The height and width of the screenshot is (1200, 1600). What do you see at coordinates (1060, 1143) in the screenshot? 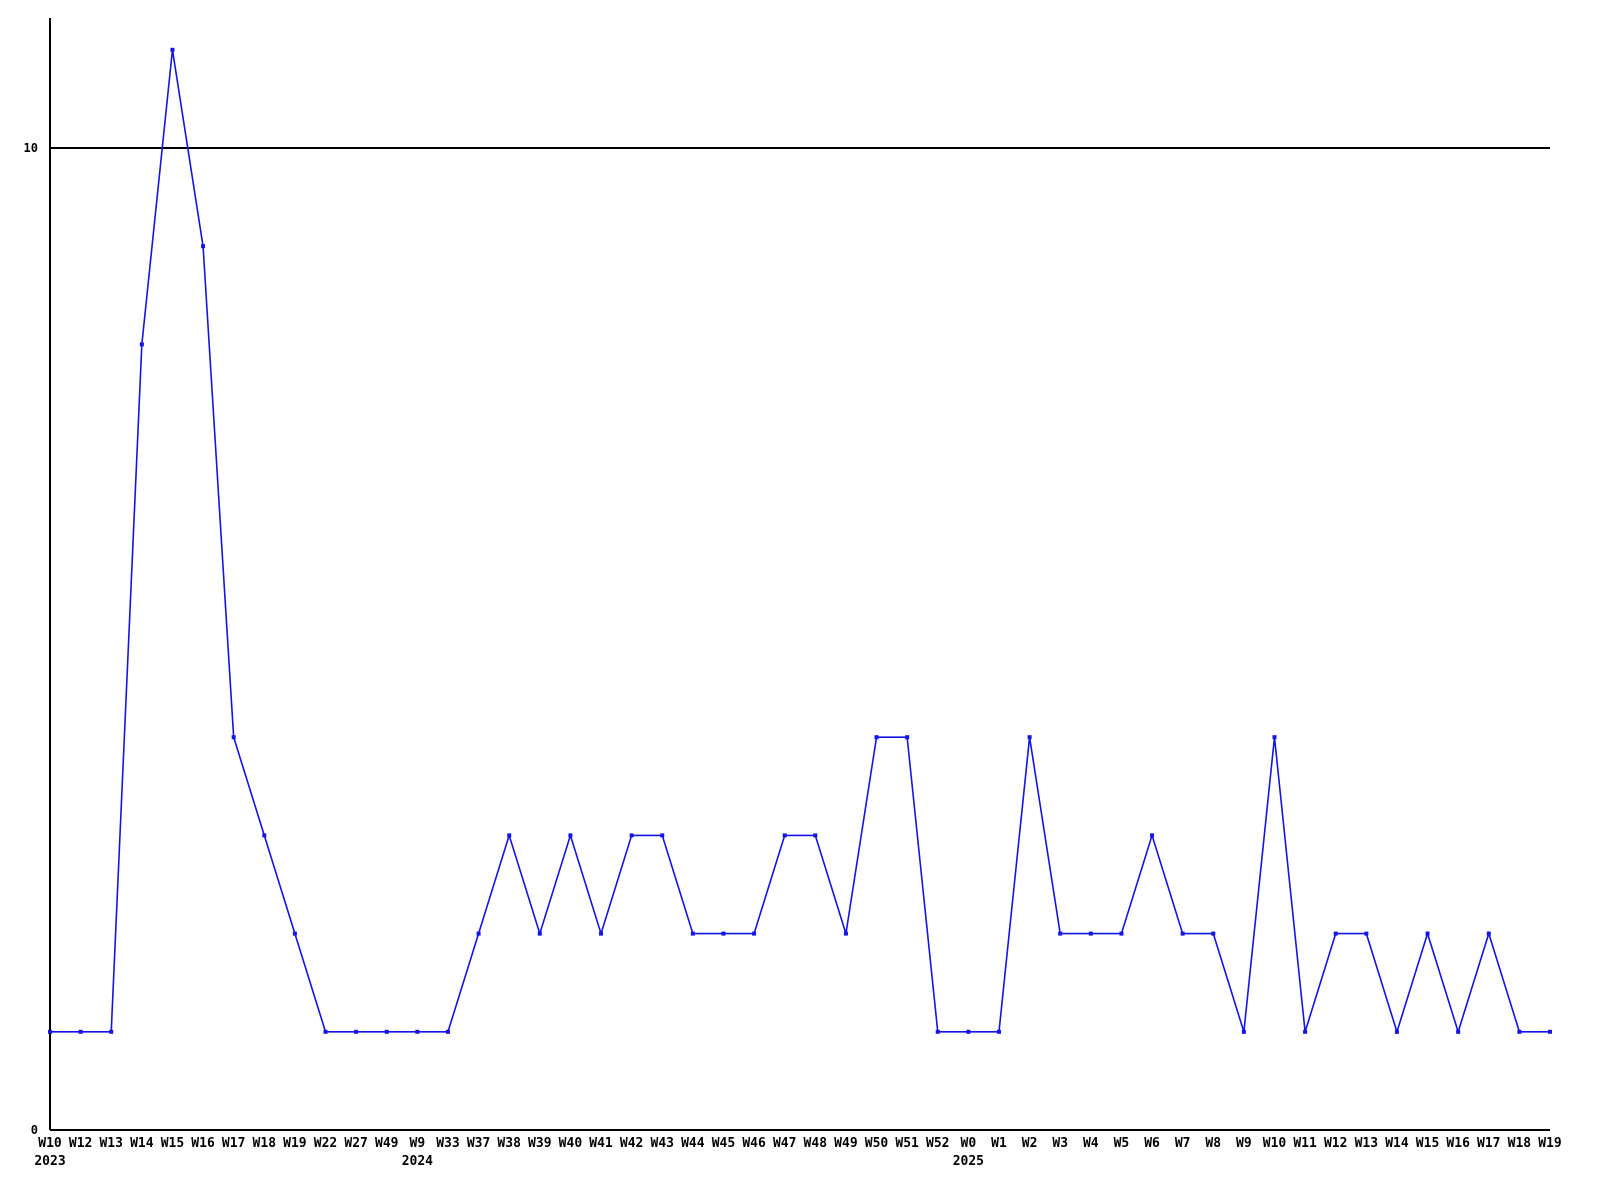
I see `x-tick-label: W3` at bounding box center [1060, 1143].